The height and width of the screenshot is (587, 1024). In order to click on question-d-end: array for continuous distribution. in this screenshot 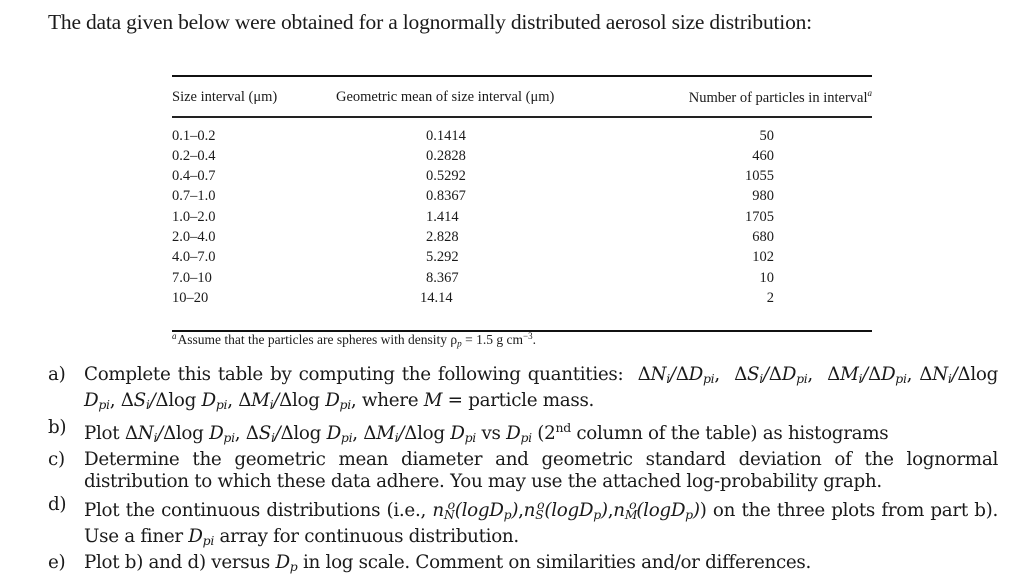, I will do `click(369, 536)`.